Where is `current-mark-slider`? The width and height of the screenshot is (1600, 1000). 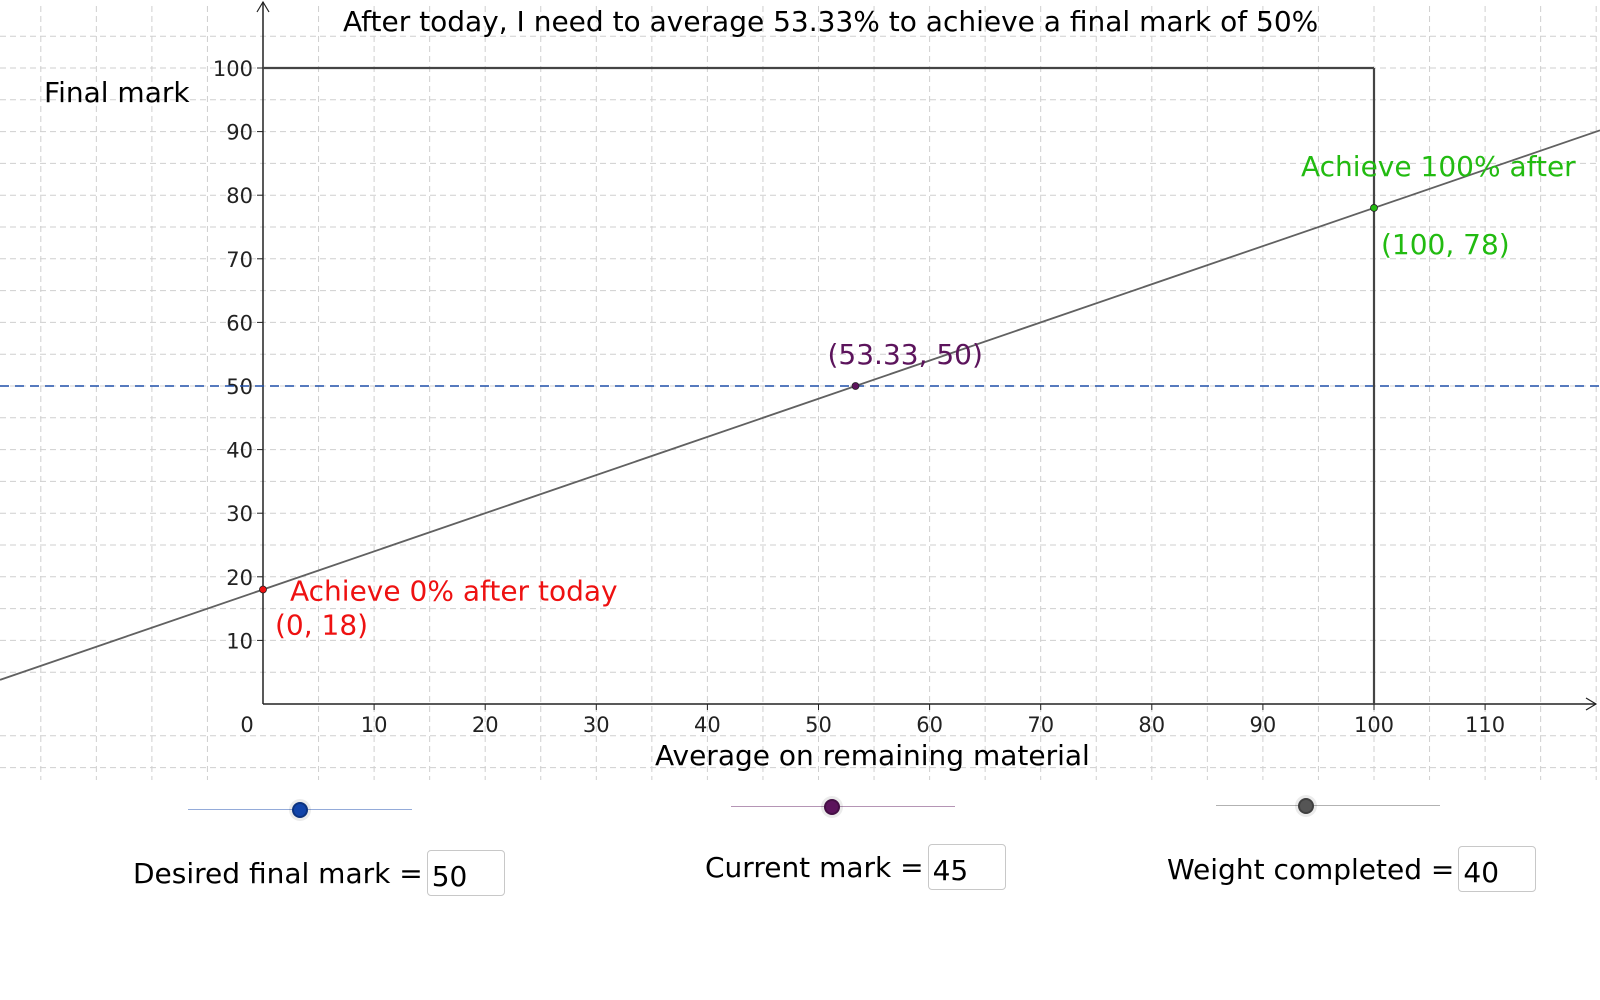 current-mark-slider is located at coordinates (843, 807).